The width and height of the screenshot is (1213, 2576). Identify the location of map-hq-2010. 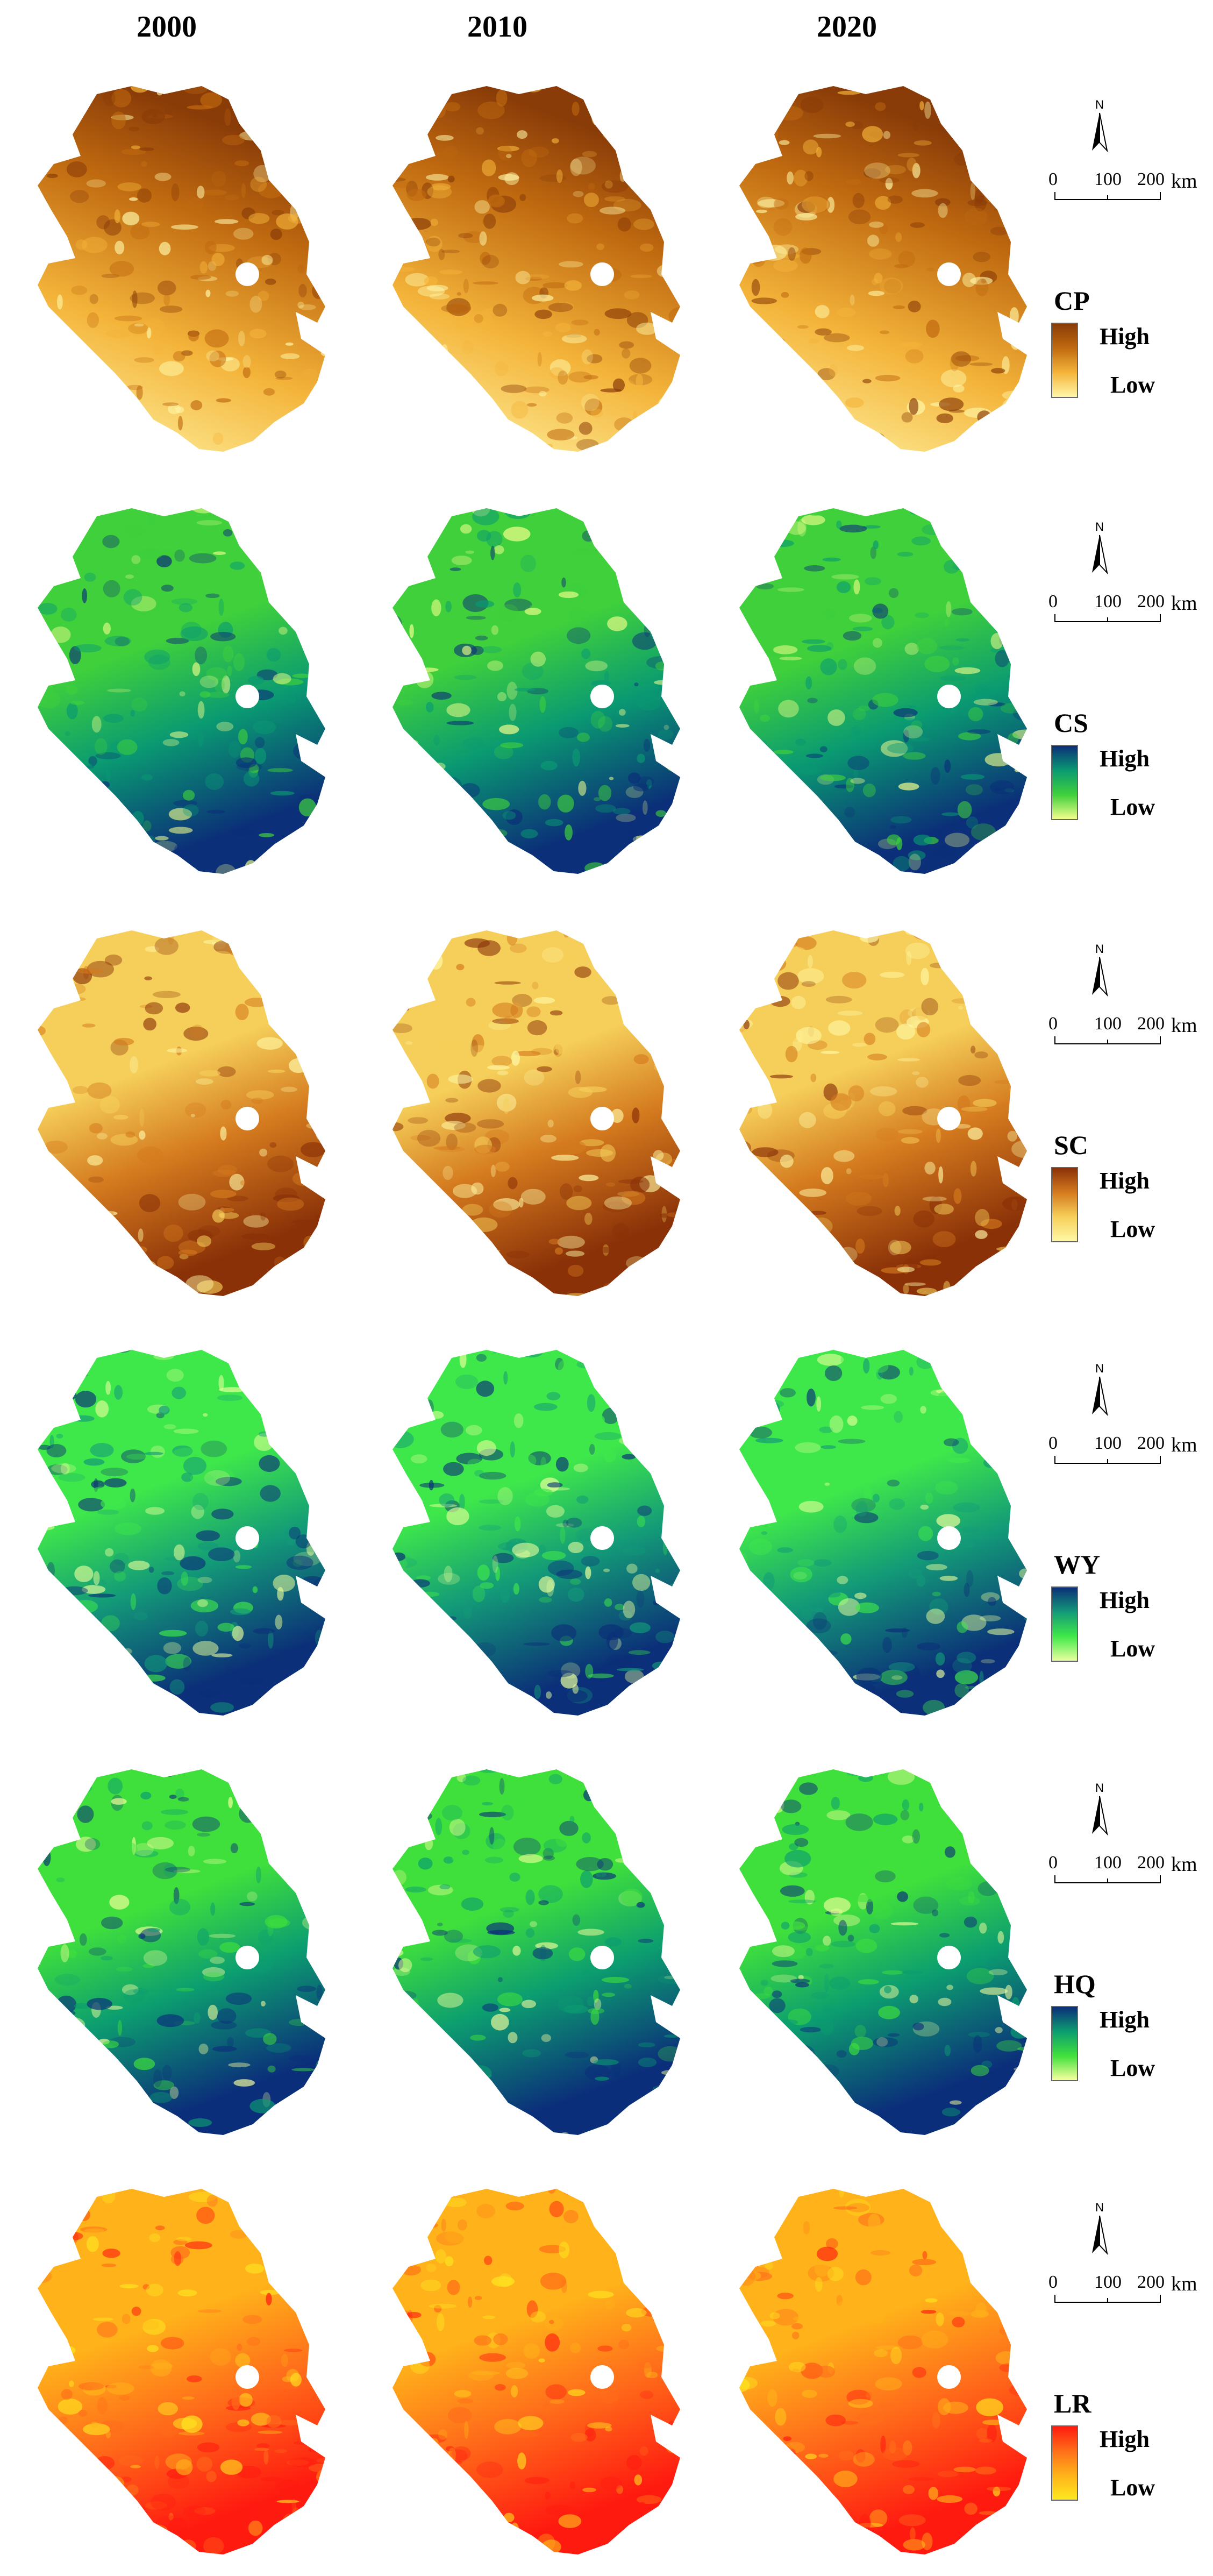
(536, 1952).